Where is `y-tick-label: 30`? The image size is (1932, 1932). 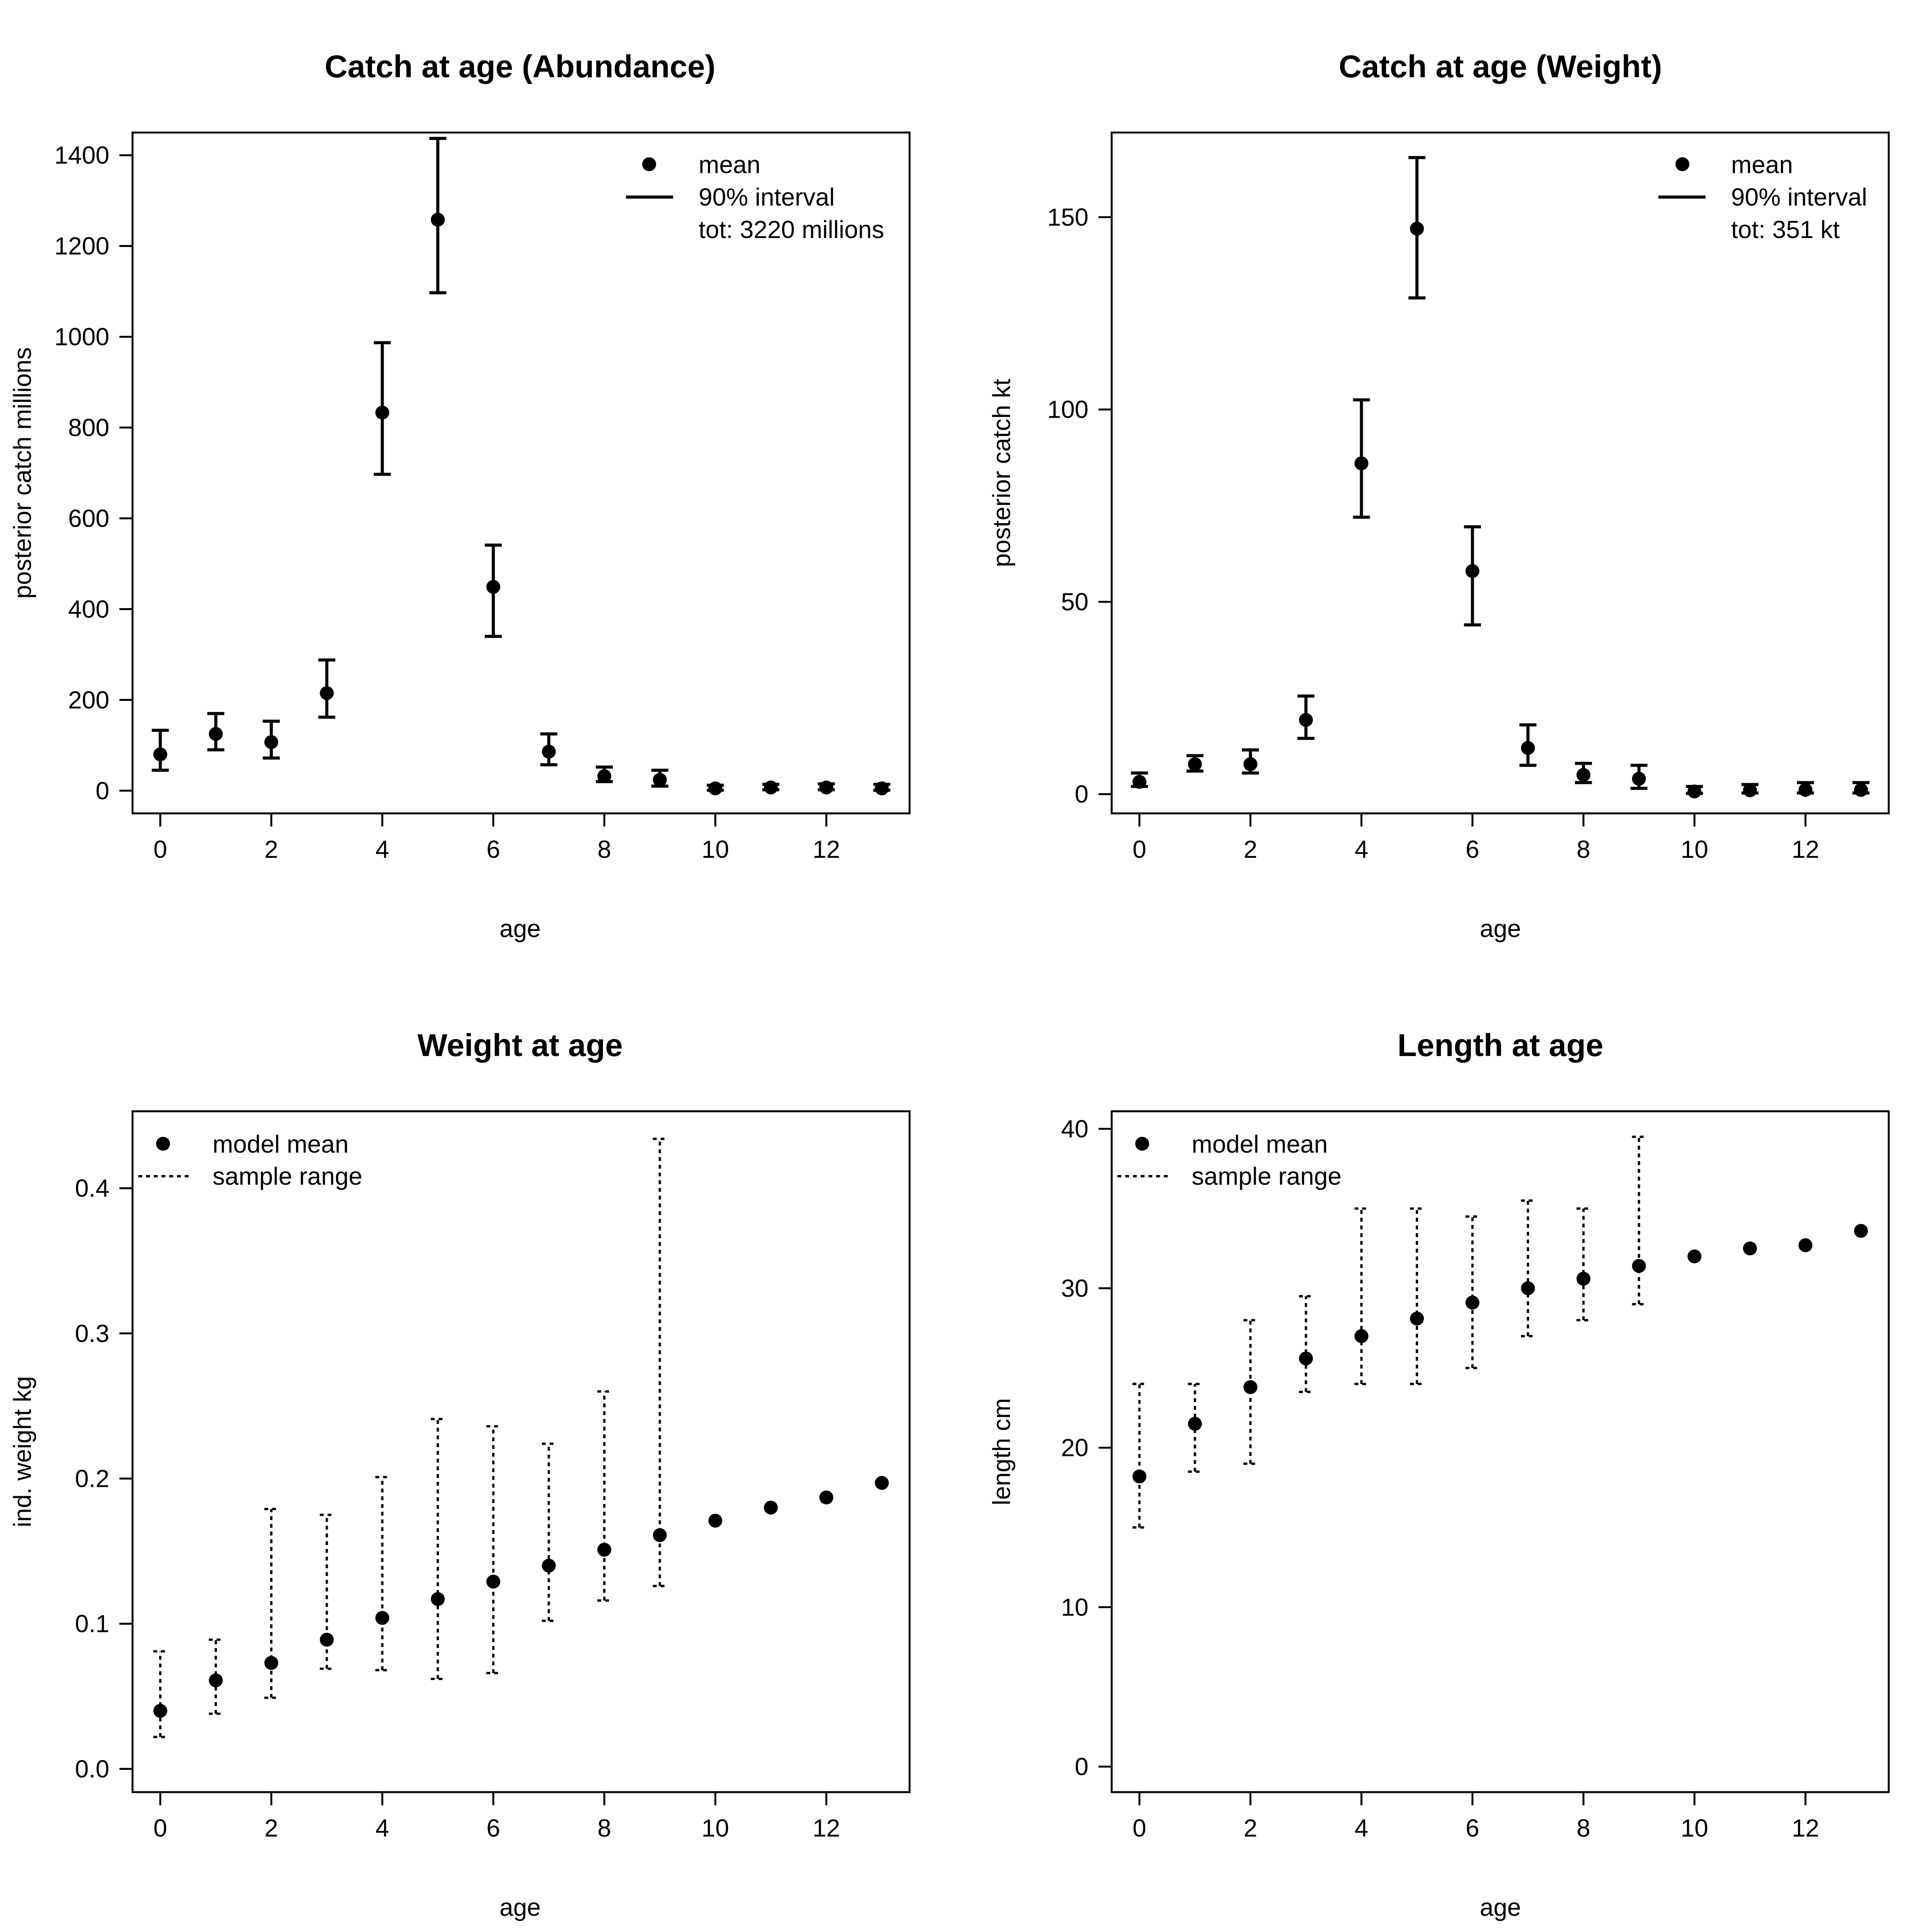 y-tick-label: 30 is located at coordinates (1074, 1288).